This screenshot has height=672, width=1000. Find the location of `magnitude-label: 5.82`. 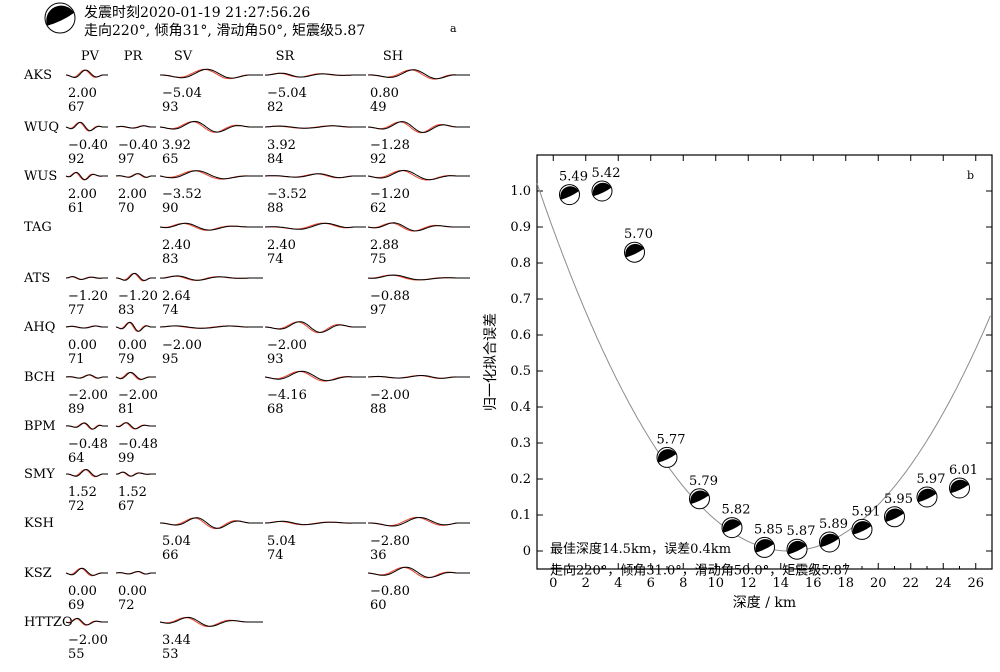

magnitude-label: 5.82 is located at coordinates (736, 510).